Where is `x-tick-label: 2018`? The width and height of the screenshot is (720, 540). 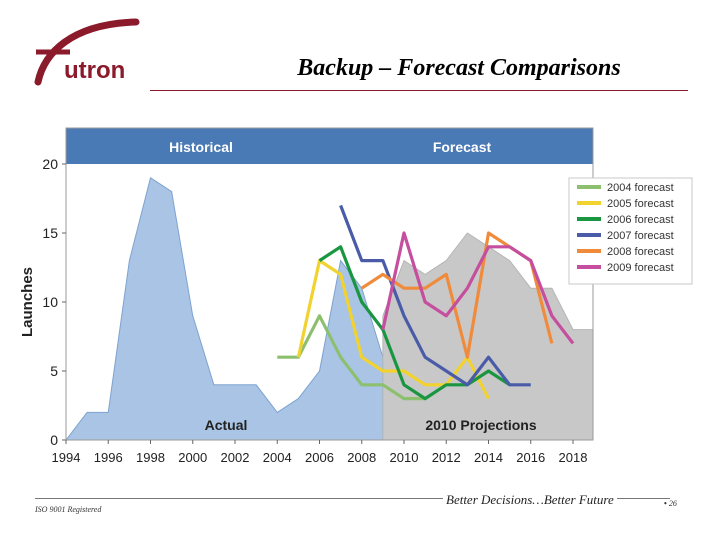
x-tick-label: 2018 is located at coordinates (573, 457).